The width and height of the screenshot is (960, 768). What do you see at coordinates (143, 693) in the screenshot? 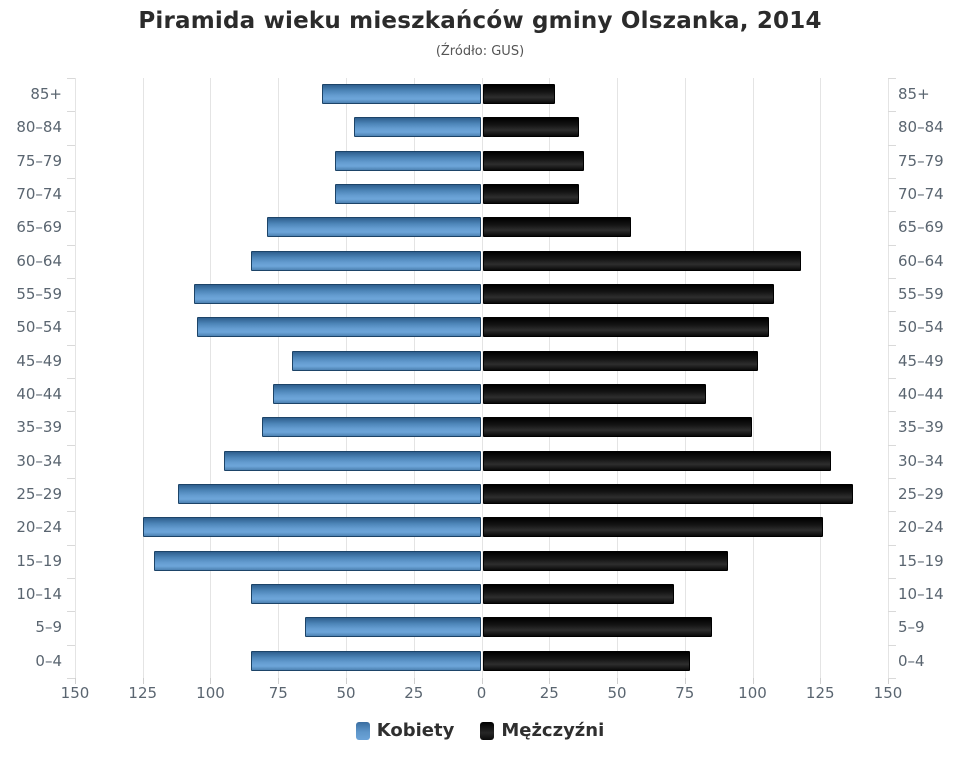
I see `x-axis-tick-label: 125` at bounding box center [143, 693].